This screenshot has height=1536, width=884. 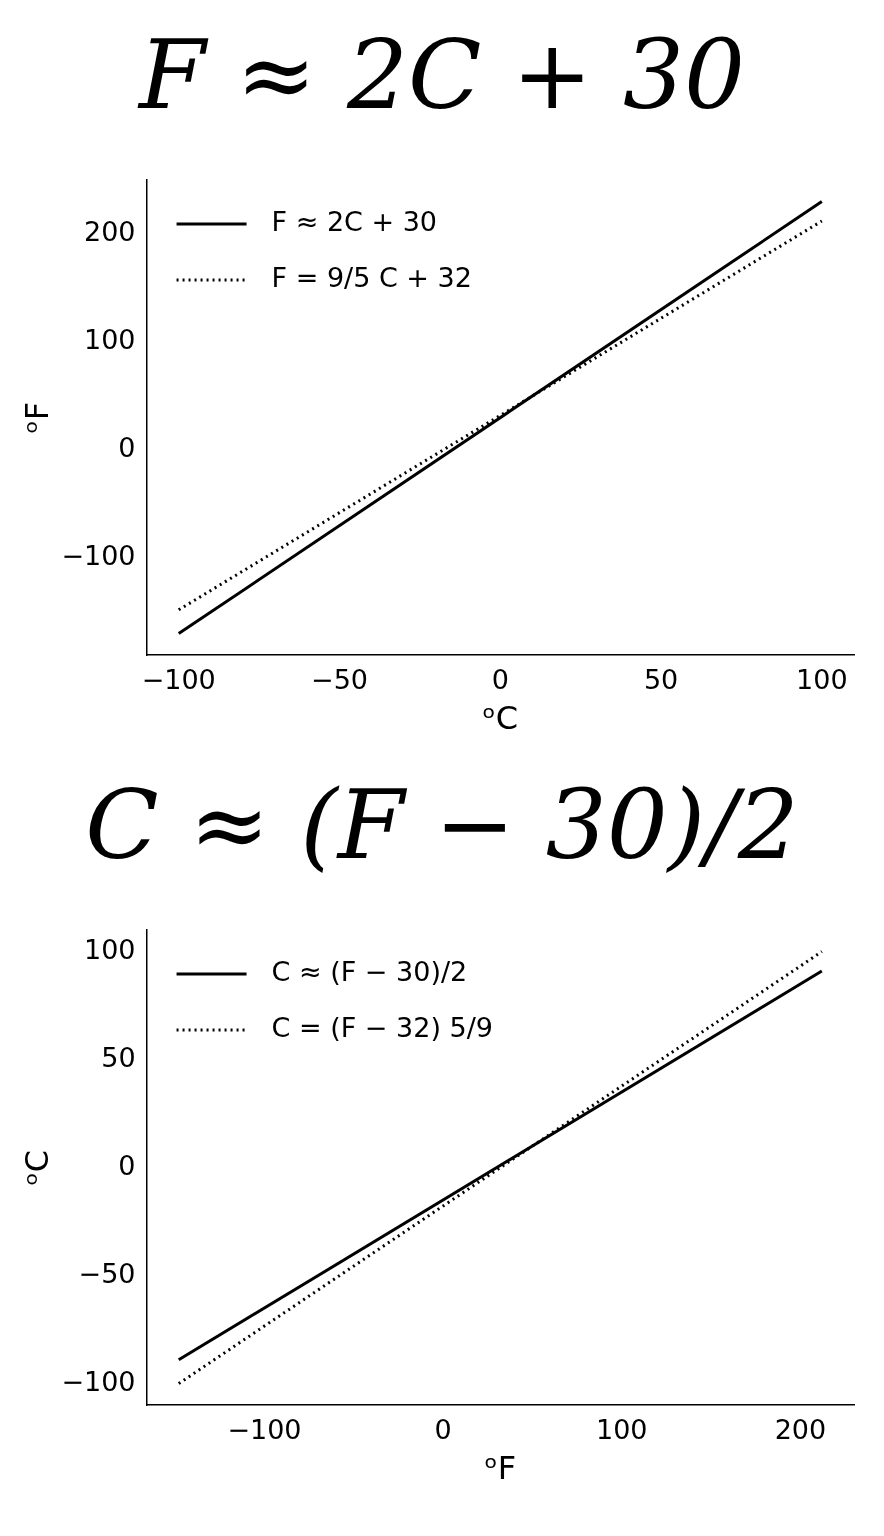 What do you see at coordinates (500, 1468) in the screenshot?
I see `x-axis-title: ᵒF` at bounding box center [500, 1468].